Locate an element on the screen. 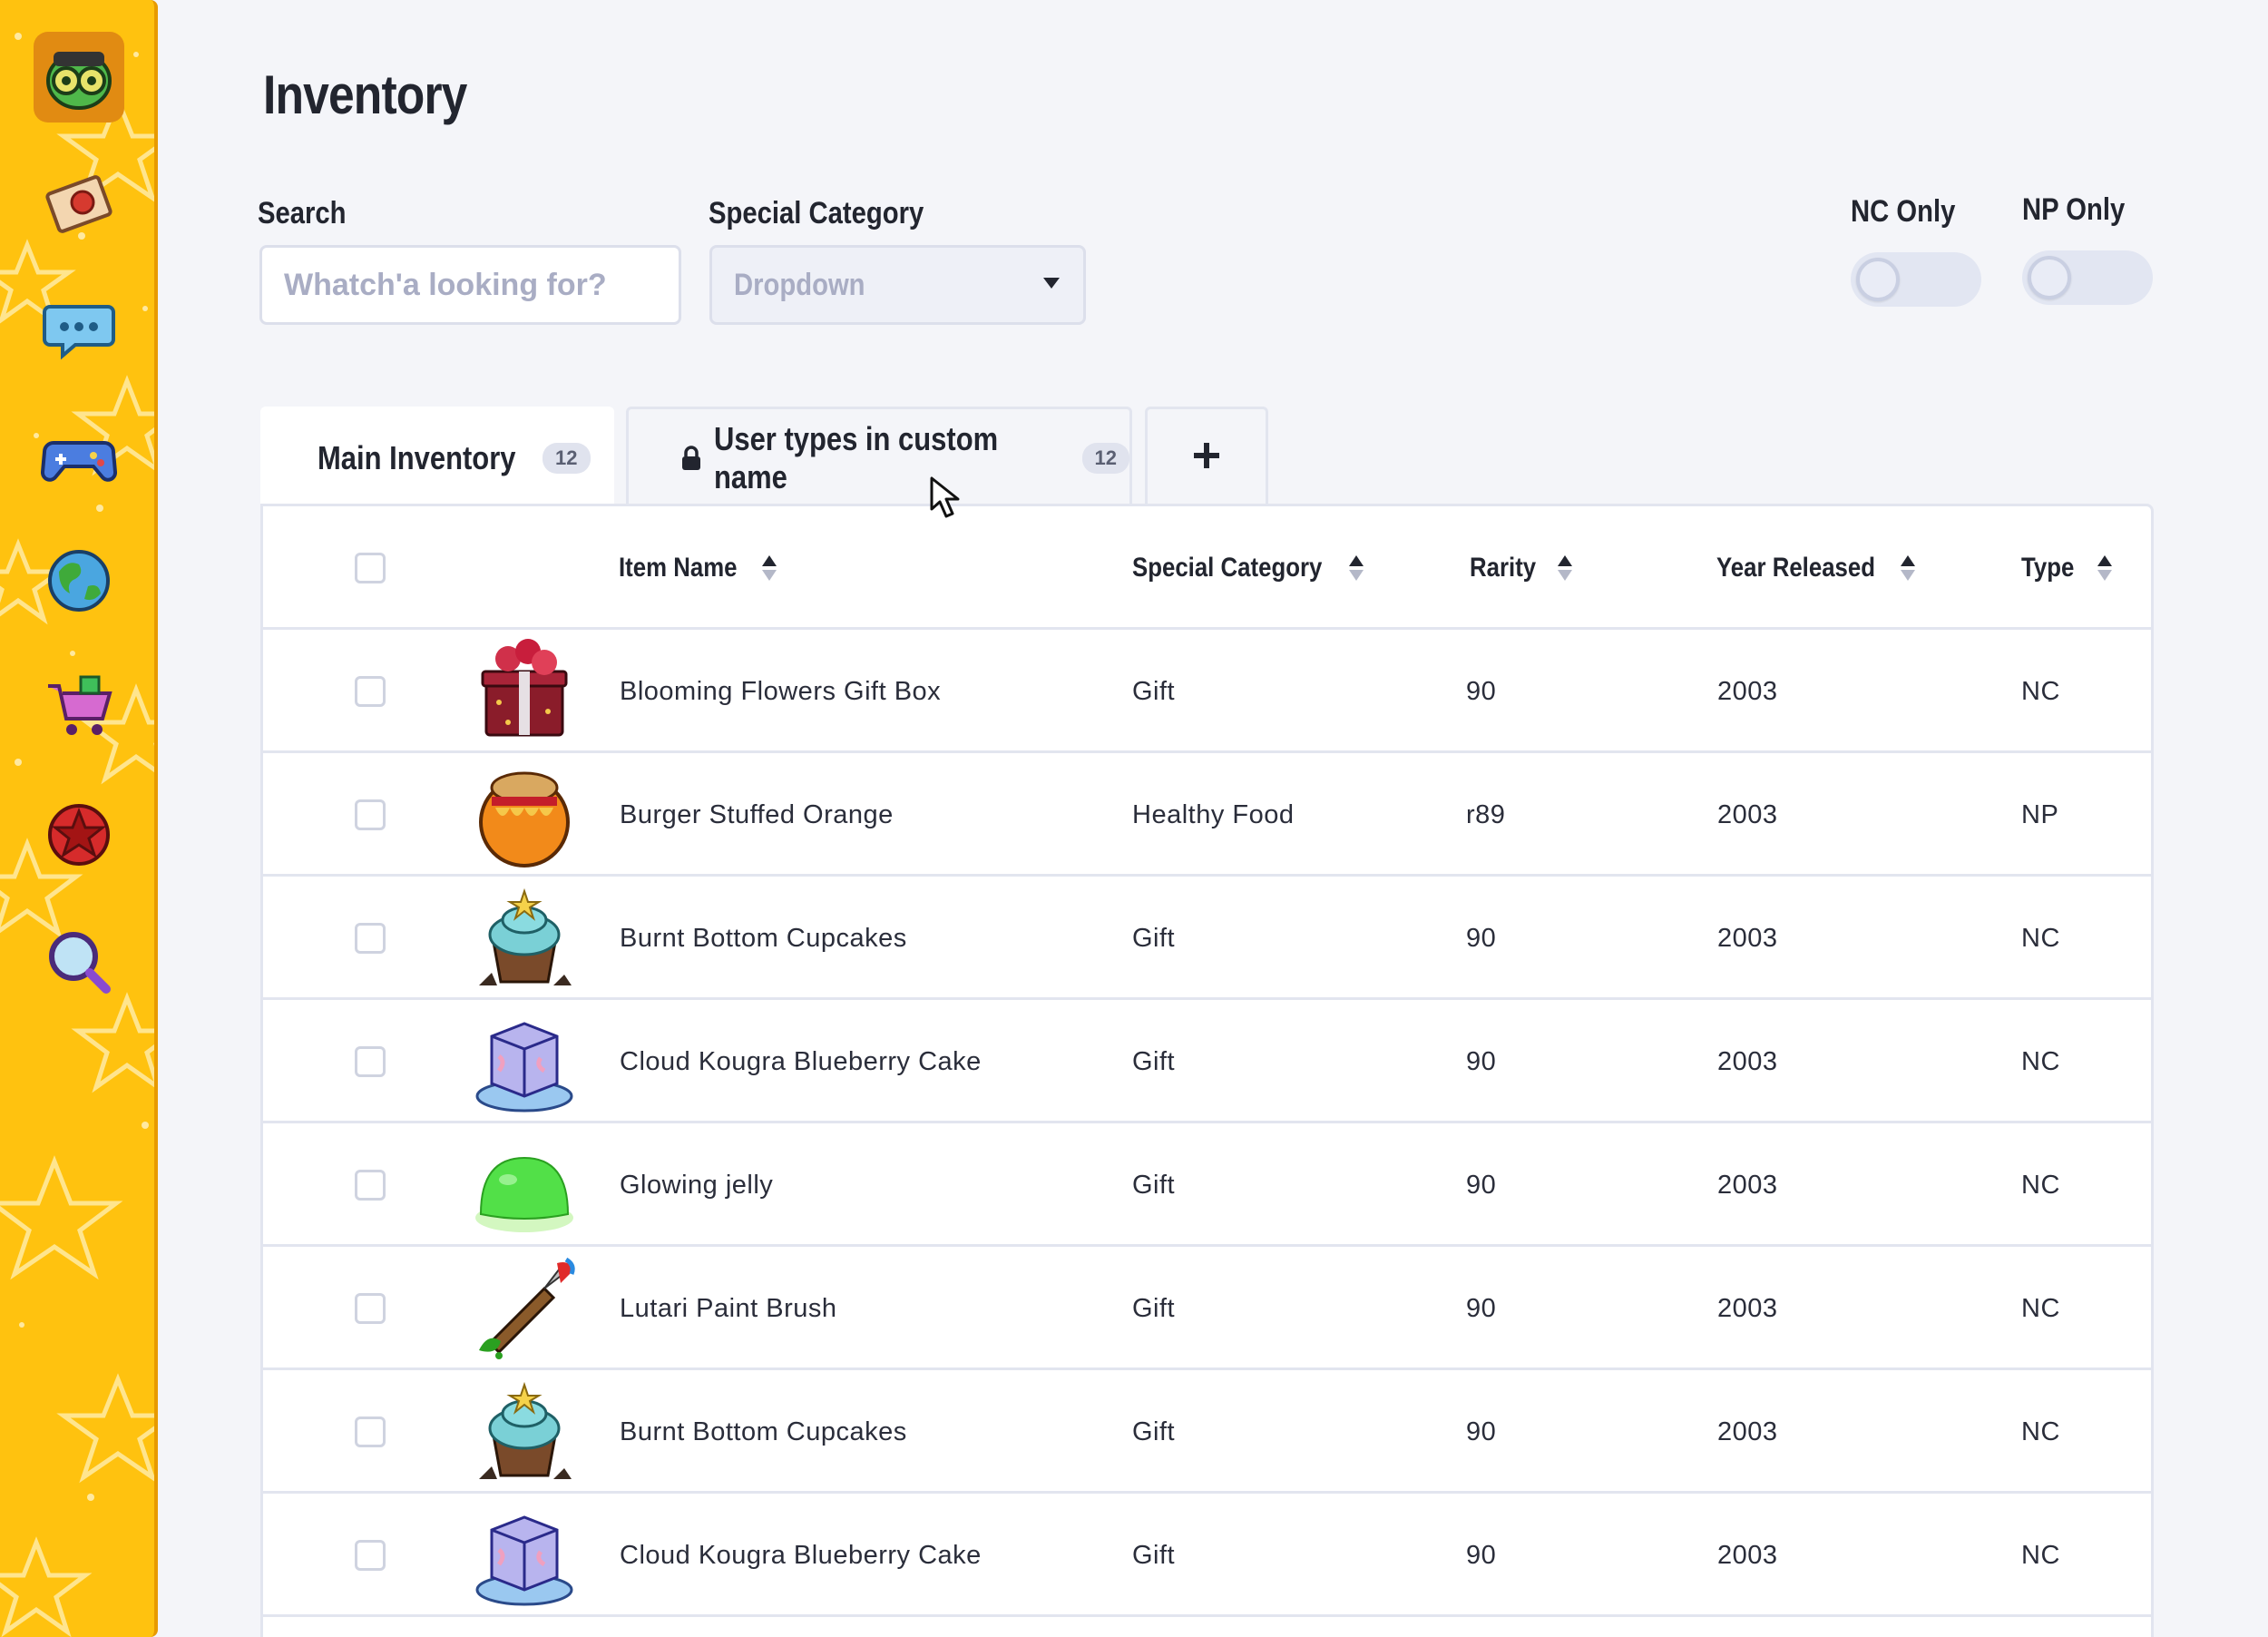 Image resolution: width=2268 pixels, height=1637 pixels. plus-icon is located at coordinates (1207, 458).